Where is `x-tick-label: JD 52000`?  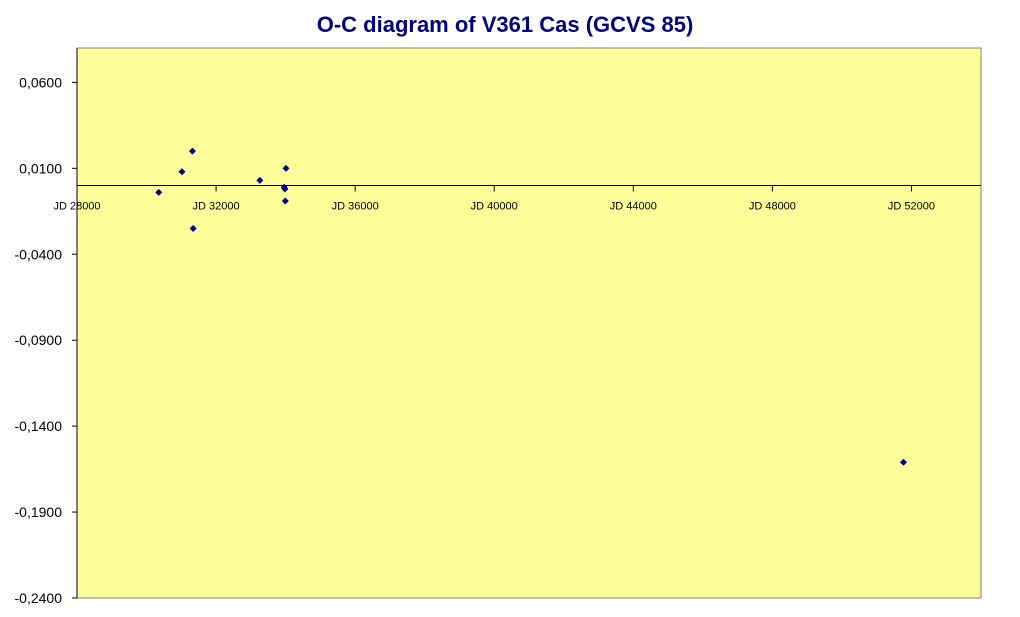 x-tick-label: JD 52000 is located at coordinates (911, 207).